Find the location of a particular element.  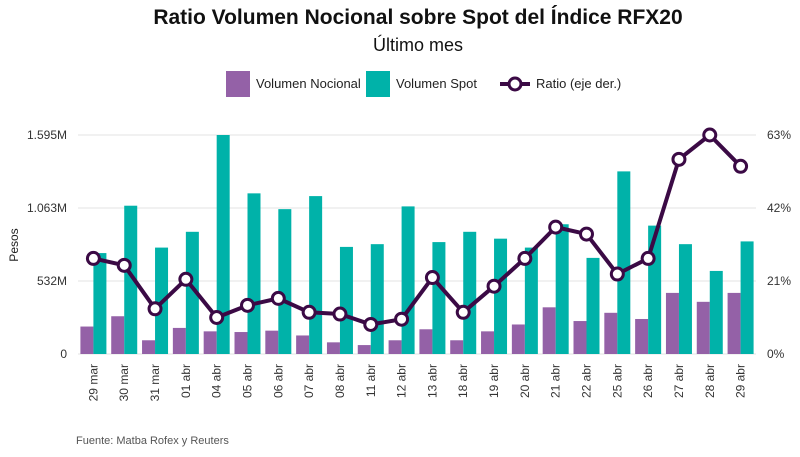

x-tick-label: 19 abr is located at coordinates (494, 381).